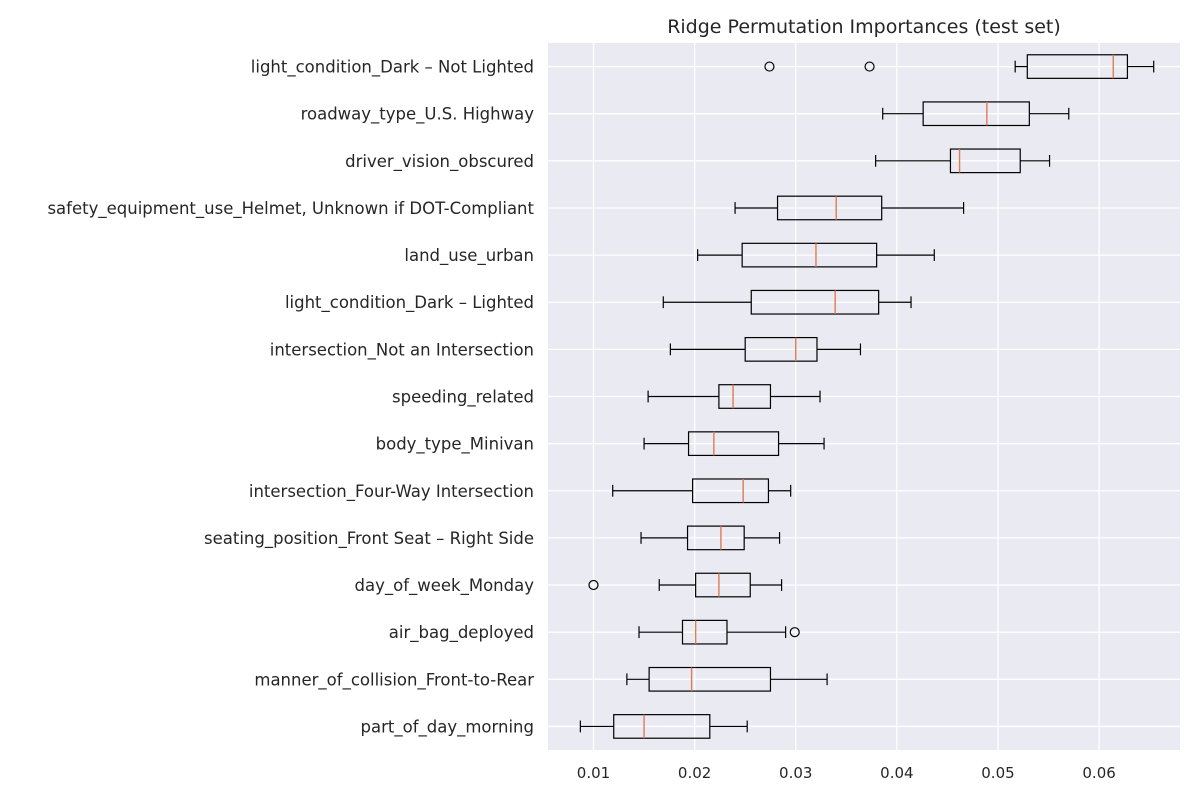 This screenshot has height=805, width=1200. What do you see at coordinates (402, 350) in the screenshot?
I see `y-tick-label: intersection_Not an Intersection` at bounding box center [402, 350].